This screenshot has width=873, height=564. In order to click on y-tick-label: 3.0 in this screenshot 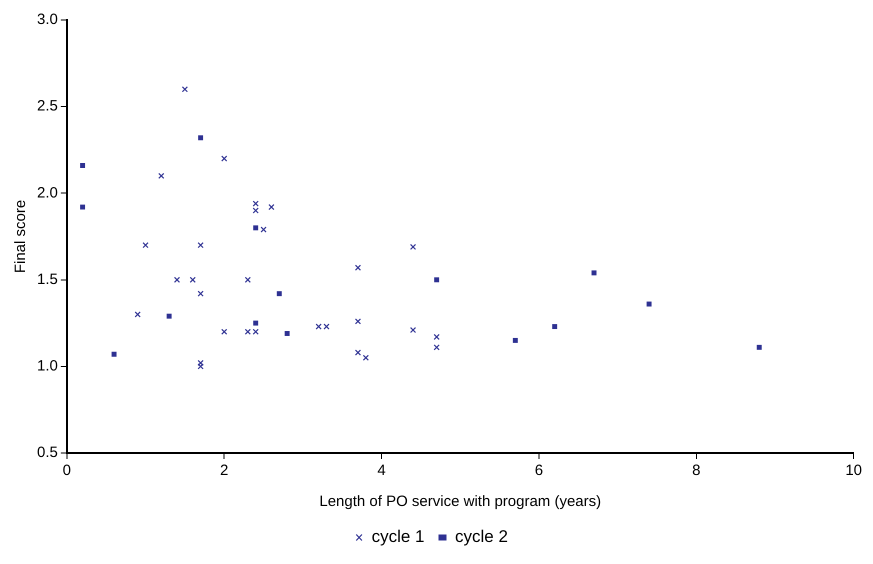, I will do `click(47, 19)`.